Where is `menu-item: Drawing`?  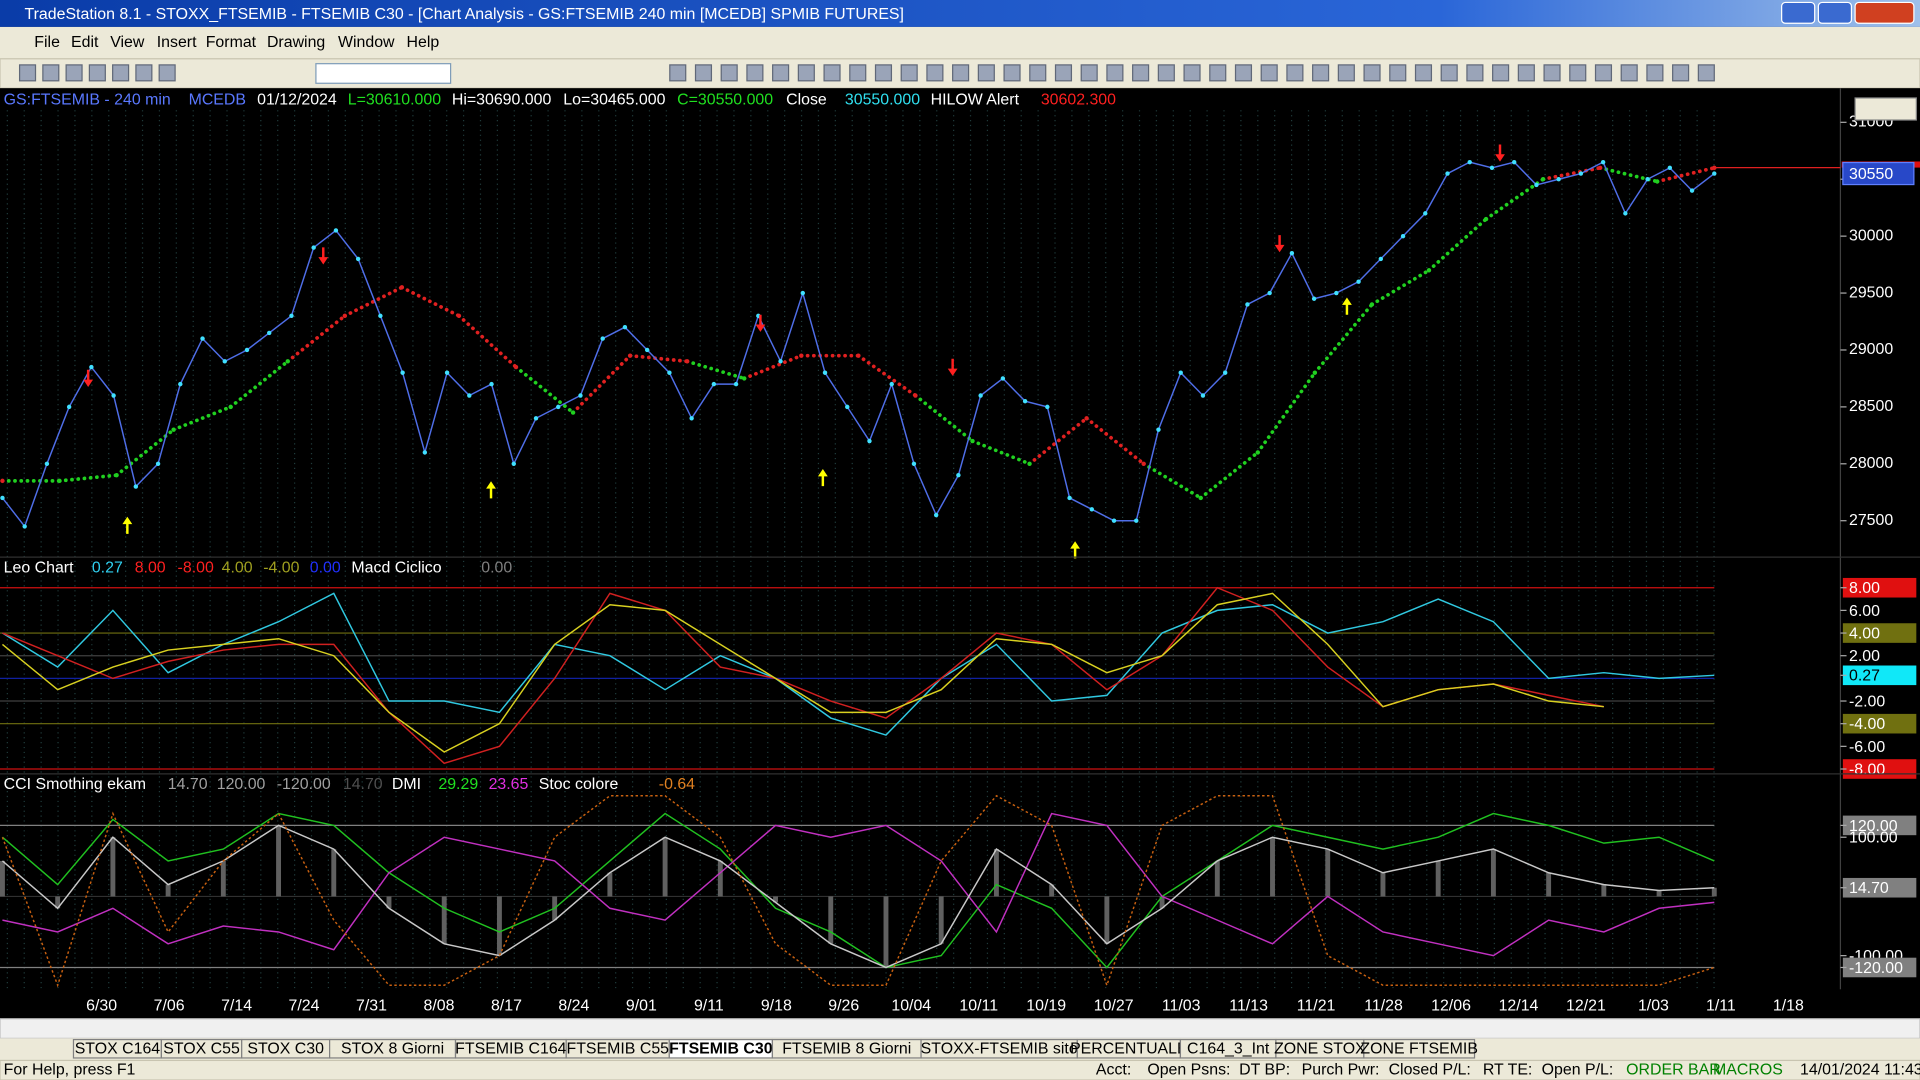
menu-item: Drawing is located at coordinates (296, 42).